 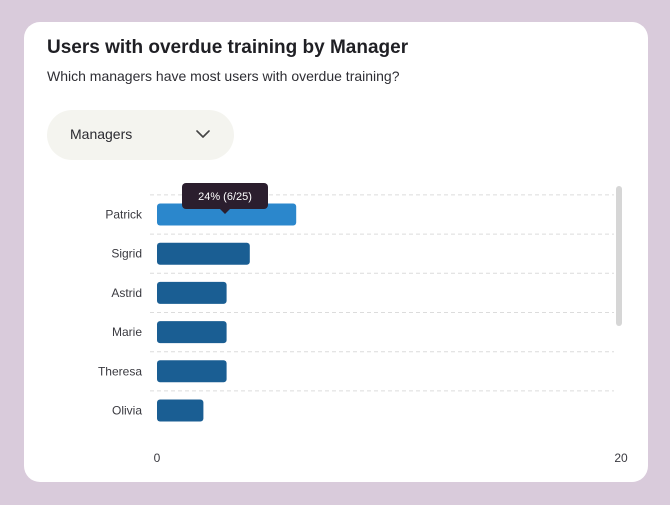 What do you see at coordinates (225, 211) in the screenshot?
I see `tooltip-arrow` at bounding box center [225, 211].